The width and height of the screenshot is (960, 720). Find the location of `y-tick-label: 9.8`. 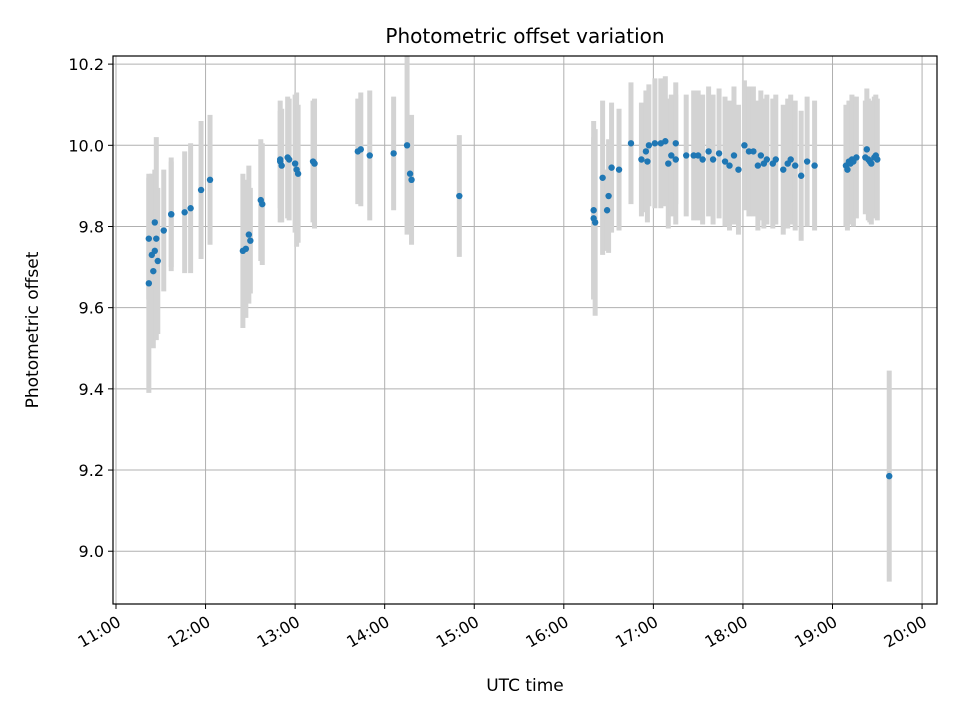

y-tick-label: 9.8 is located at coordinates (91, 226).